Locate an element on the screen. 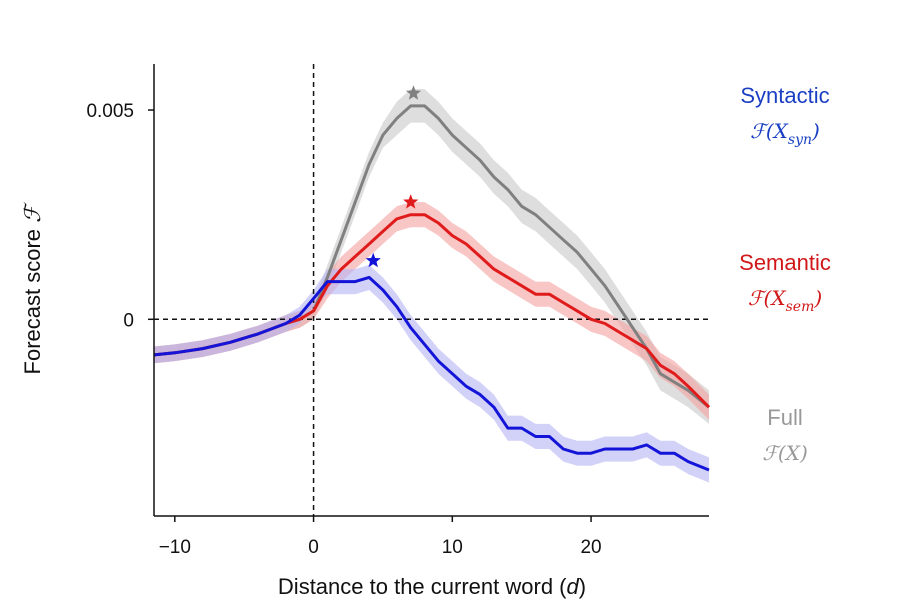  semantic-peak-star is located at coordinates (411, 201).